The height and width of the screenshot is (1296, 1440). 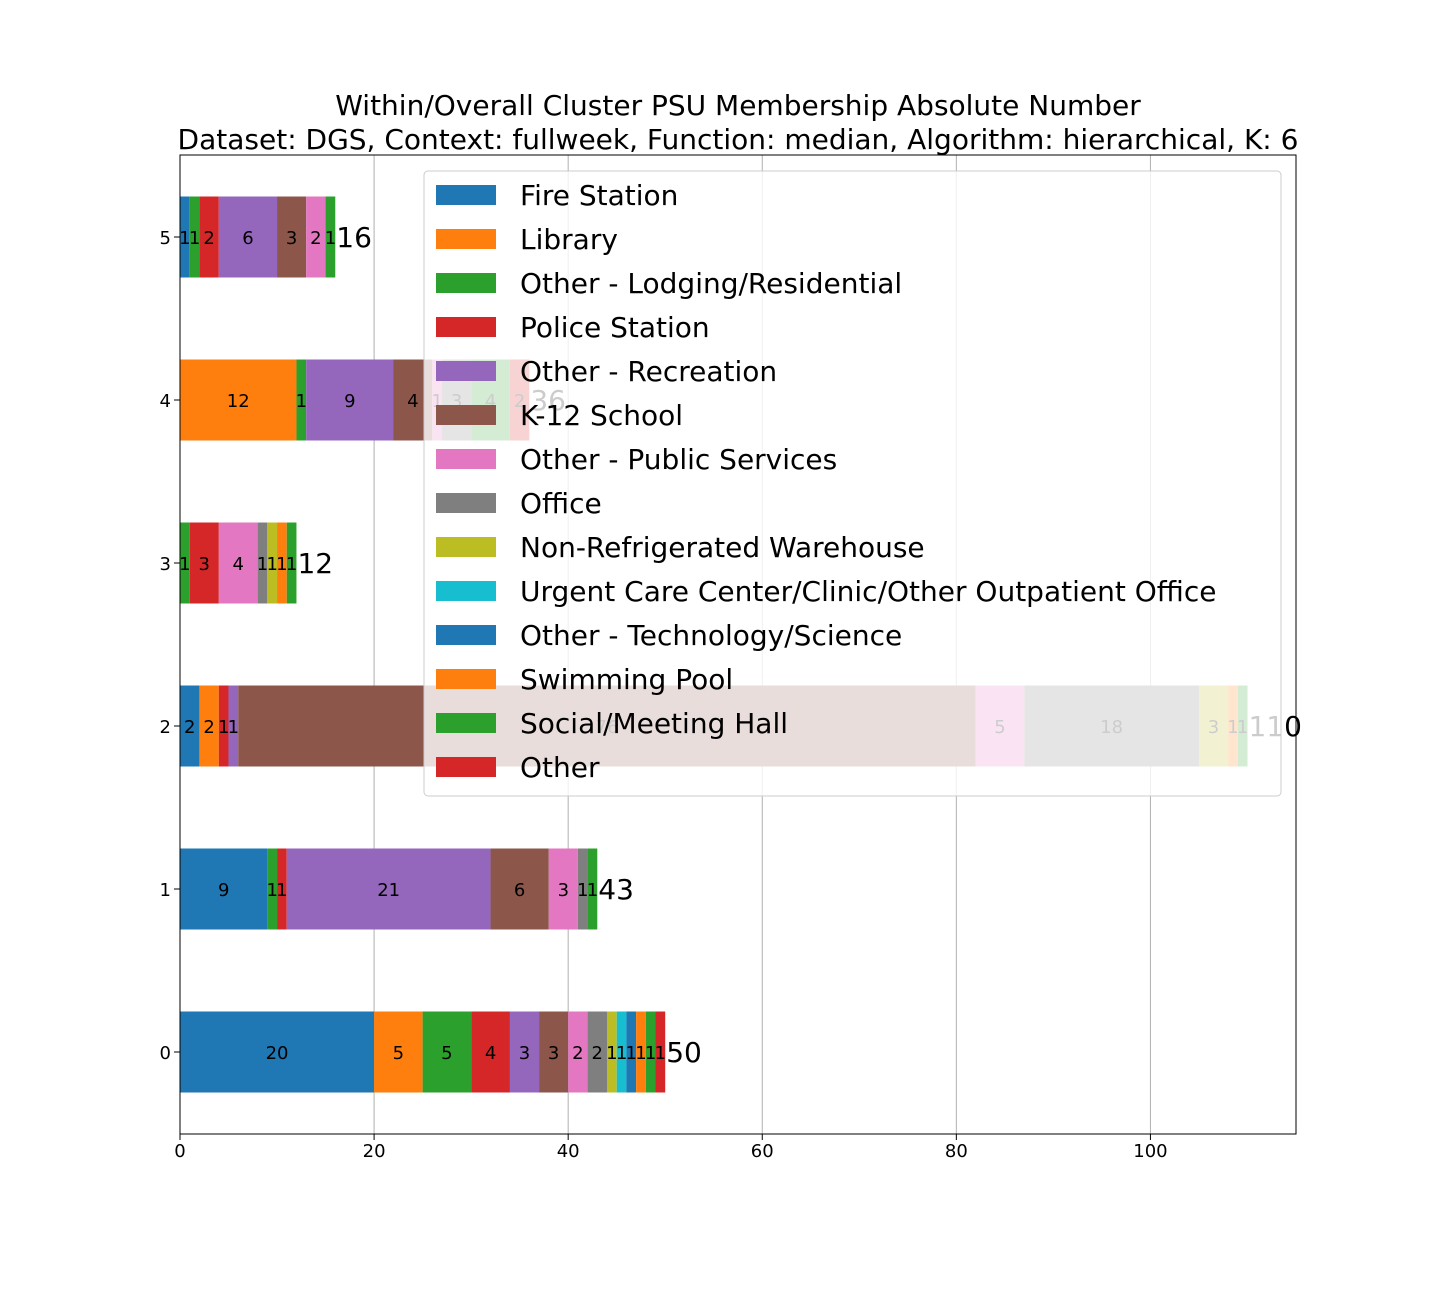 What do you see at coordinates (1150, 1151) in the screenshot?
I see `x-tick-label: 100` at bounding box center [1150, 1151].